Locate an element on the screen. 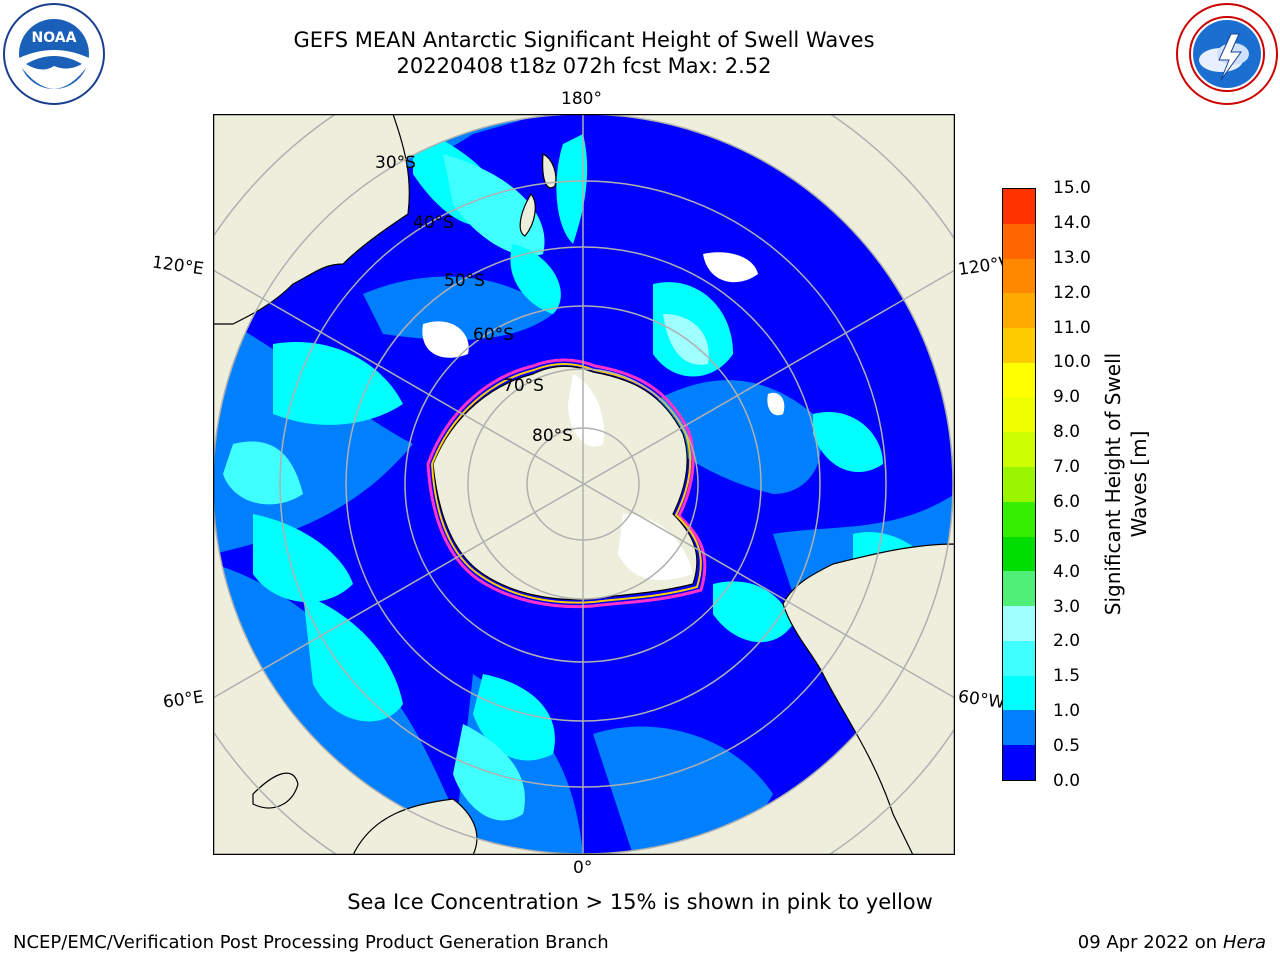 Image resolution: width=1280 pixels, height=960 pixels. colorbar-label-line2: Waves [m] is located at coordinates (1139, 484).